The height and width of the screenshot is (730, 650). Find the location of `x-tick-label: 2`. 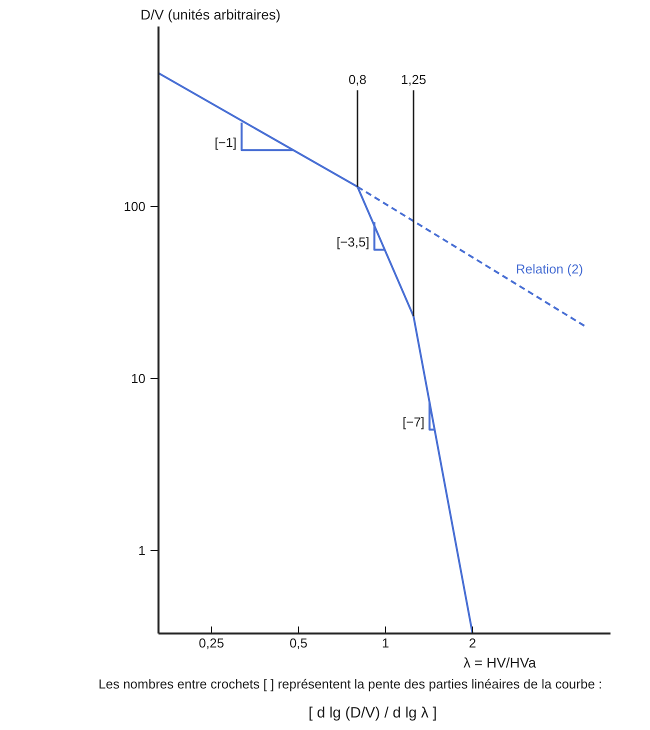

x-tick-label: 2 is located at coordinates (472, 643).